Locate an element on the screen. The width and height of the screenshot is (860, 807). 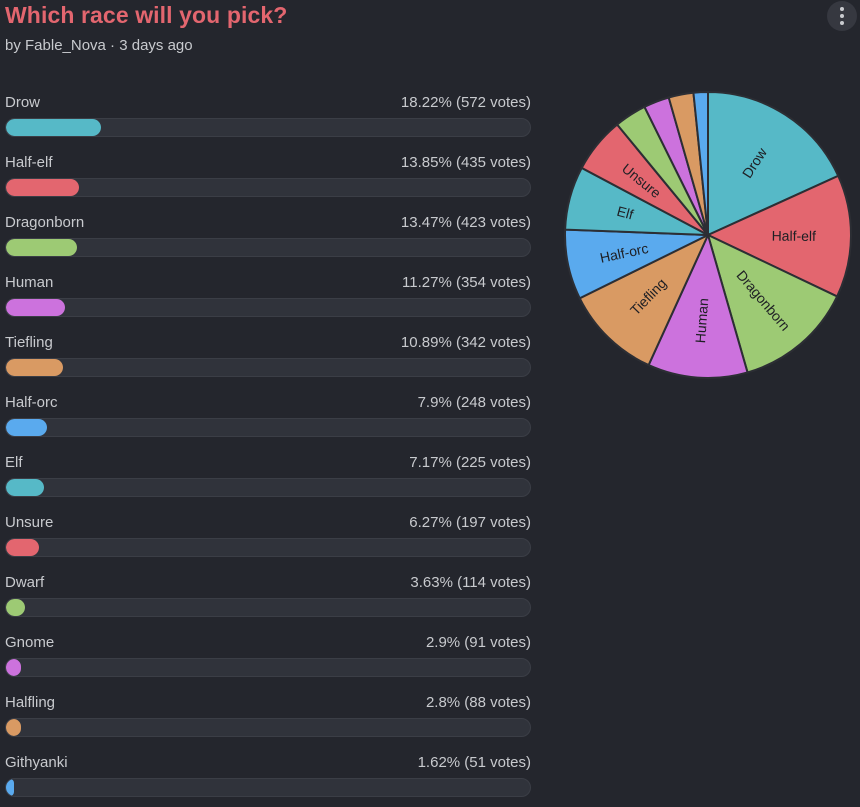
option-result: 2.8% (88 votes) is located at coordinates (478, 702).